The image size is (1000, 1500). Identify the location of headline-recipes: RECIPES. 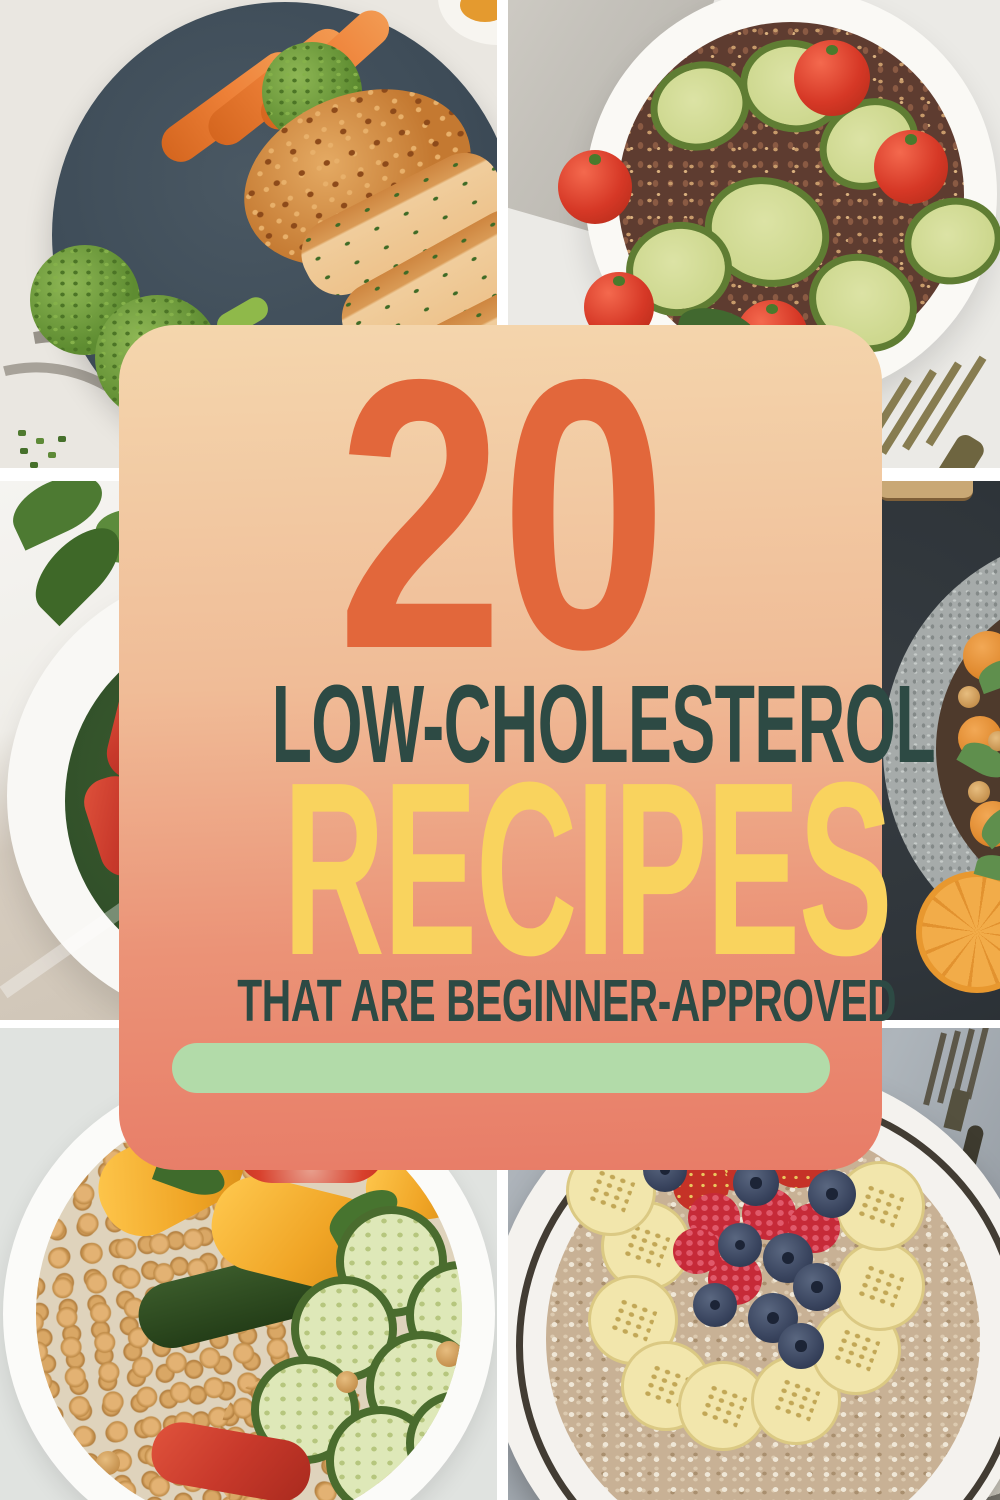
(588, 869).